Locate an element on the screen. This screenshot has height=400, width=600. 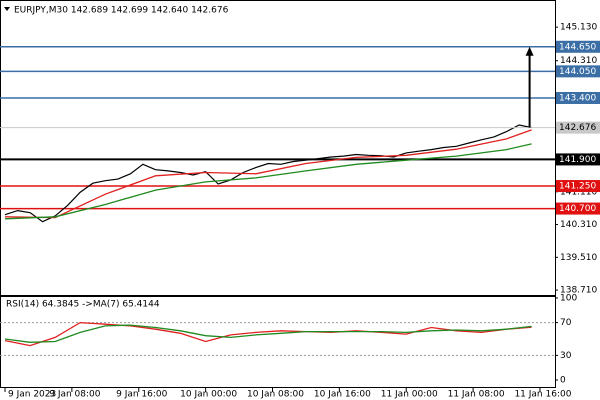
rsi-title: RSI(14) 64.3845 ->MA(7) 65.4144 is located at coordinates (83, 305).